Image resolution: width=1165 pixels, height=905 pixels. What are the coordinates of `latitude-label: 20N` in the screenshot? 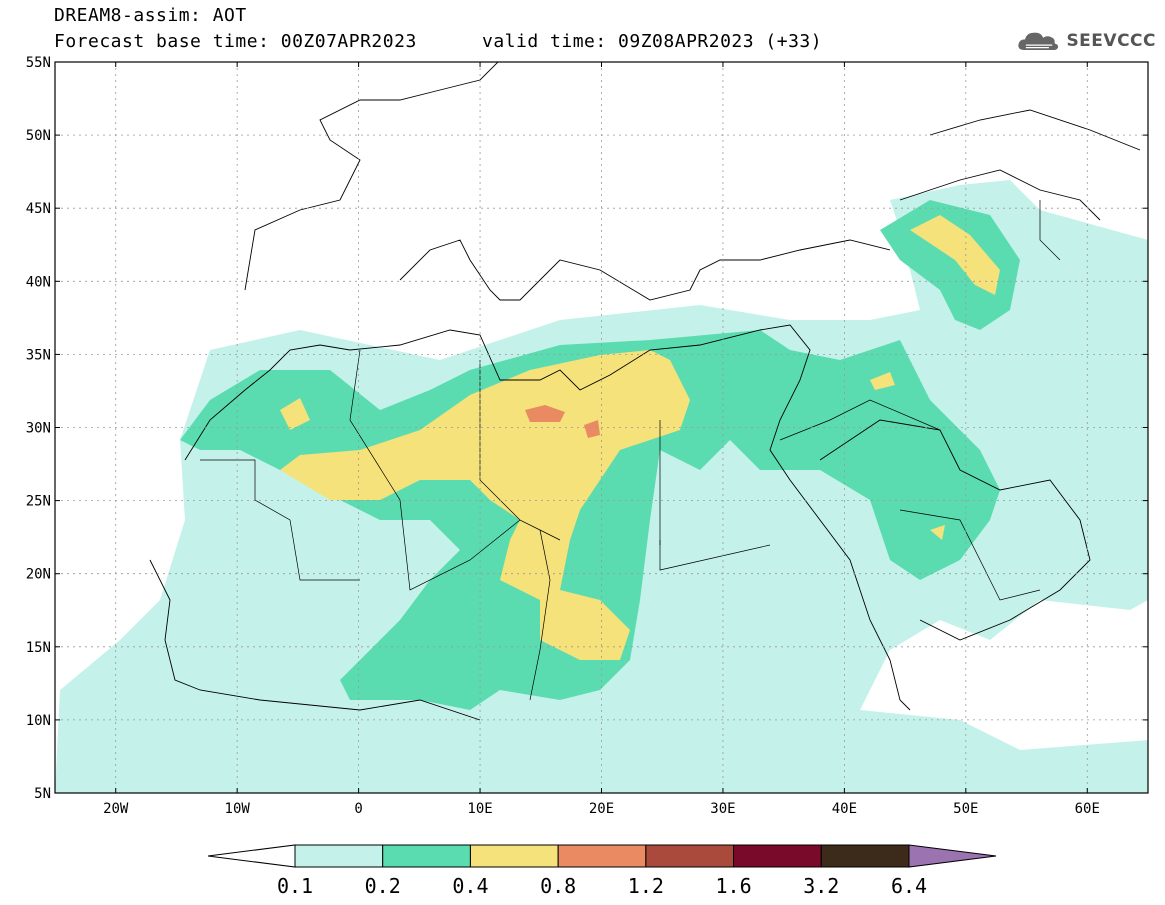 It's located at (38, 575).